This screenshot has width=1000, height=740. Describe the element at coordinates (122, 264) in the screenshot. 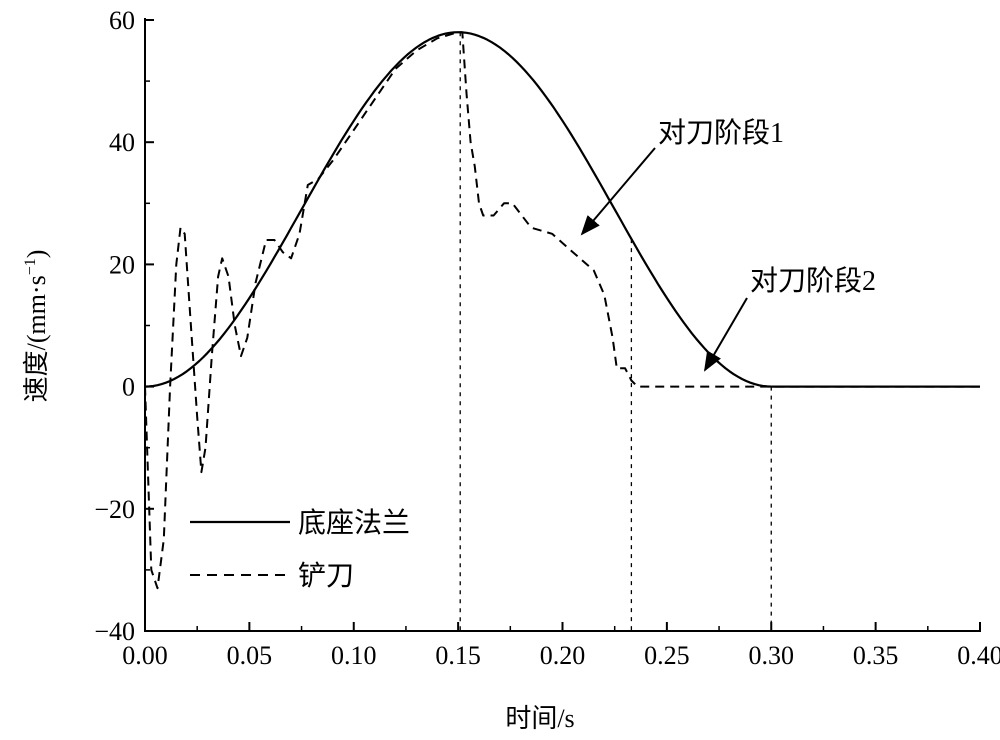

I see `y-tick-label: 20` at that location.